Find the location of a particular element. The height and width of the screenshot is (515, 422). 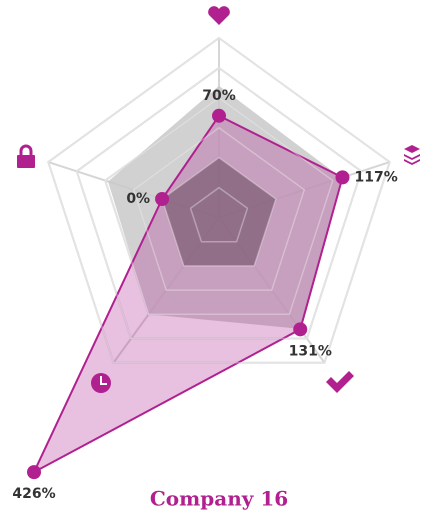

data-label: 70% is located at coordinates (219, 96).